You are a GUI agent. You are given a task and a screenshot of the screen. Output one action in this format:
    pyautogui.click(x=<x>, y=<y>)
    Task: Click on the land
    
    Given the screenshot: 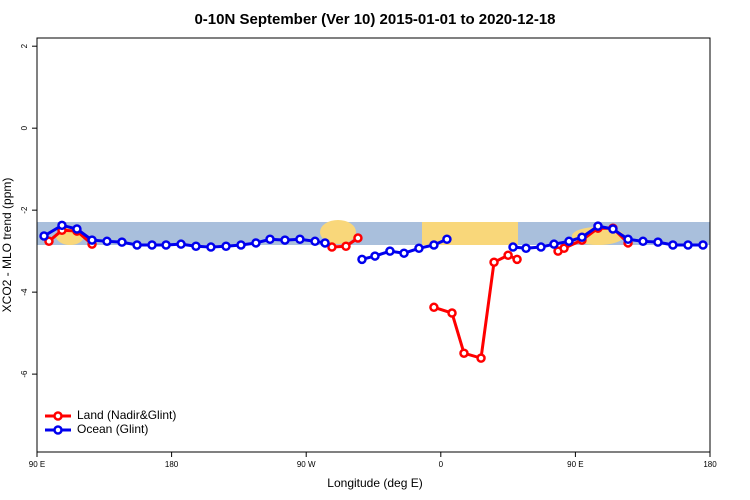 What is the action you would take?
    pyautogui.click(x=338, y=232)
    